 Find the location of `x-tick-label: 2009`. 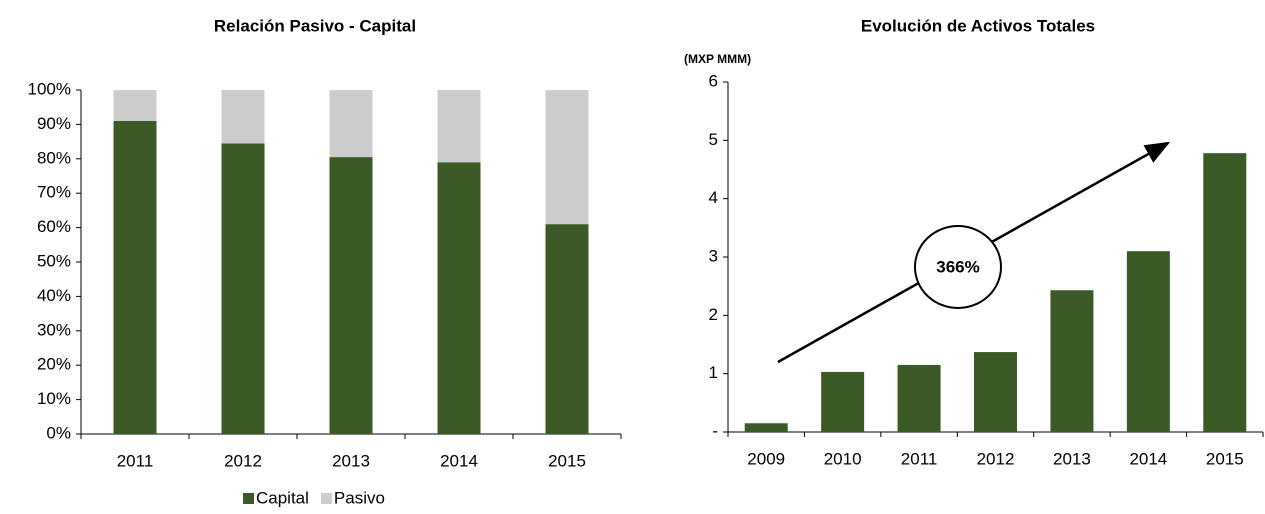

x-tick-label: 2009 is located at coordinates (766, 458).